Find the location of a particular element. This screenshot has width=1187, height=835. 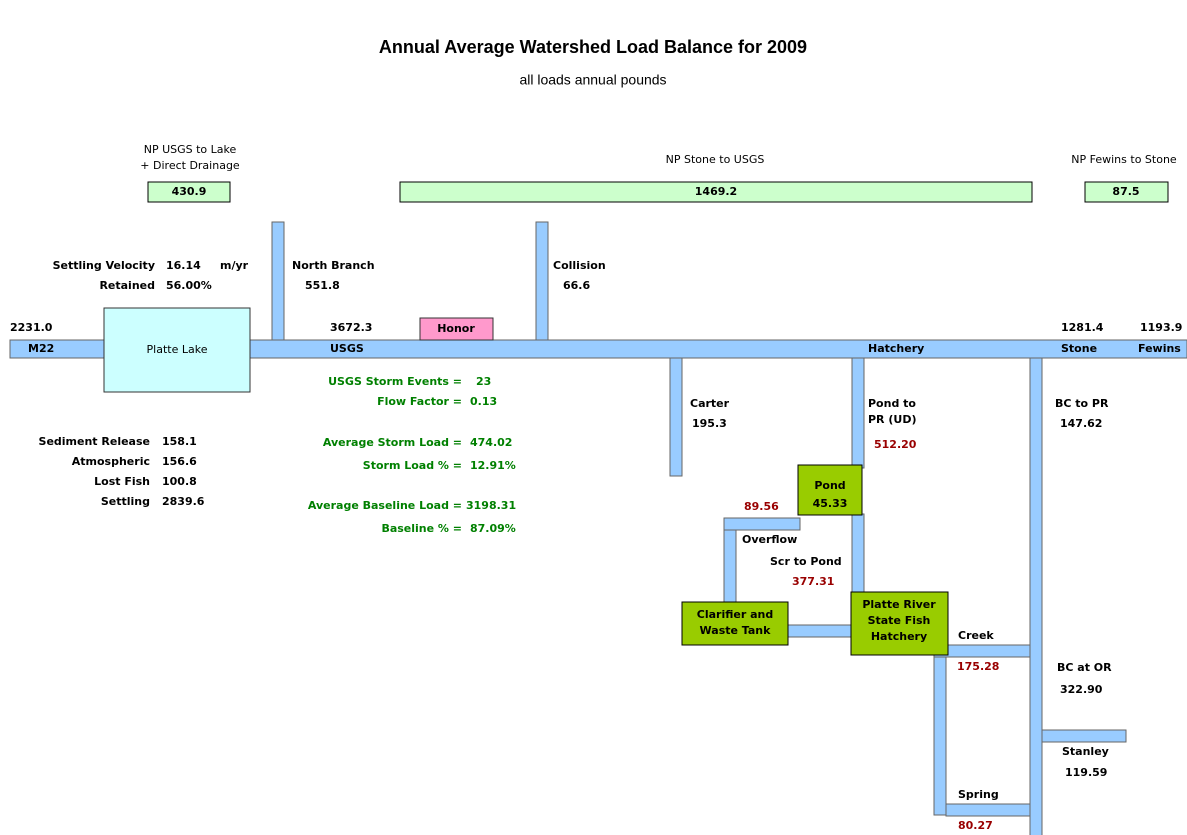

label: Clarifier and is located at coordinates (735, 614).